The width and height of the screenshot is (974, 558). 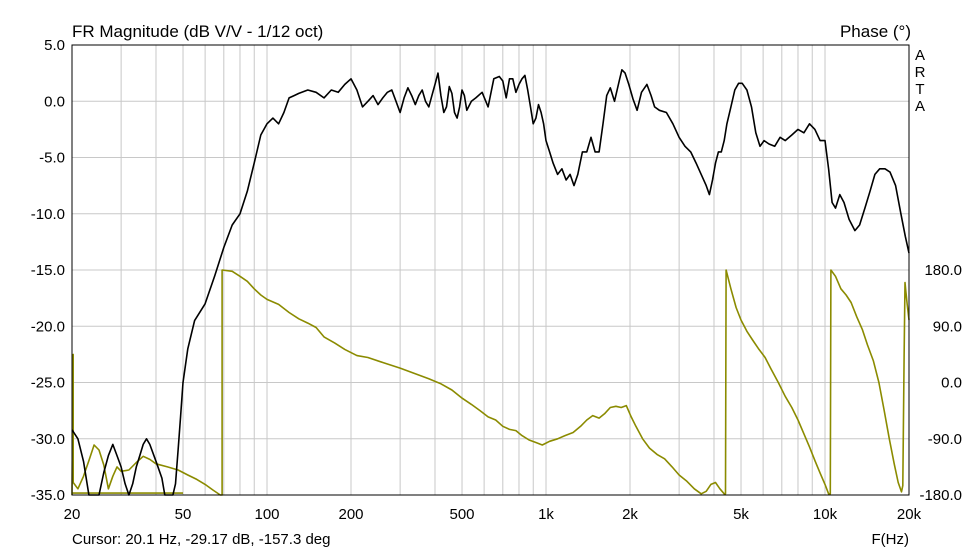 What do you see at coordinates (183, 514) in the screenshot?
I see `x-tick-label: 50` at bounding box center [183, 514].